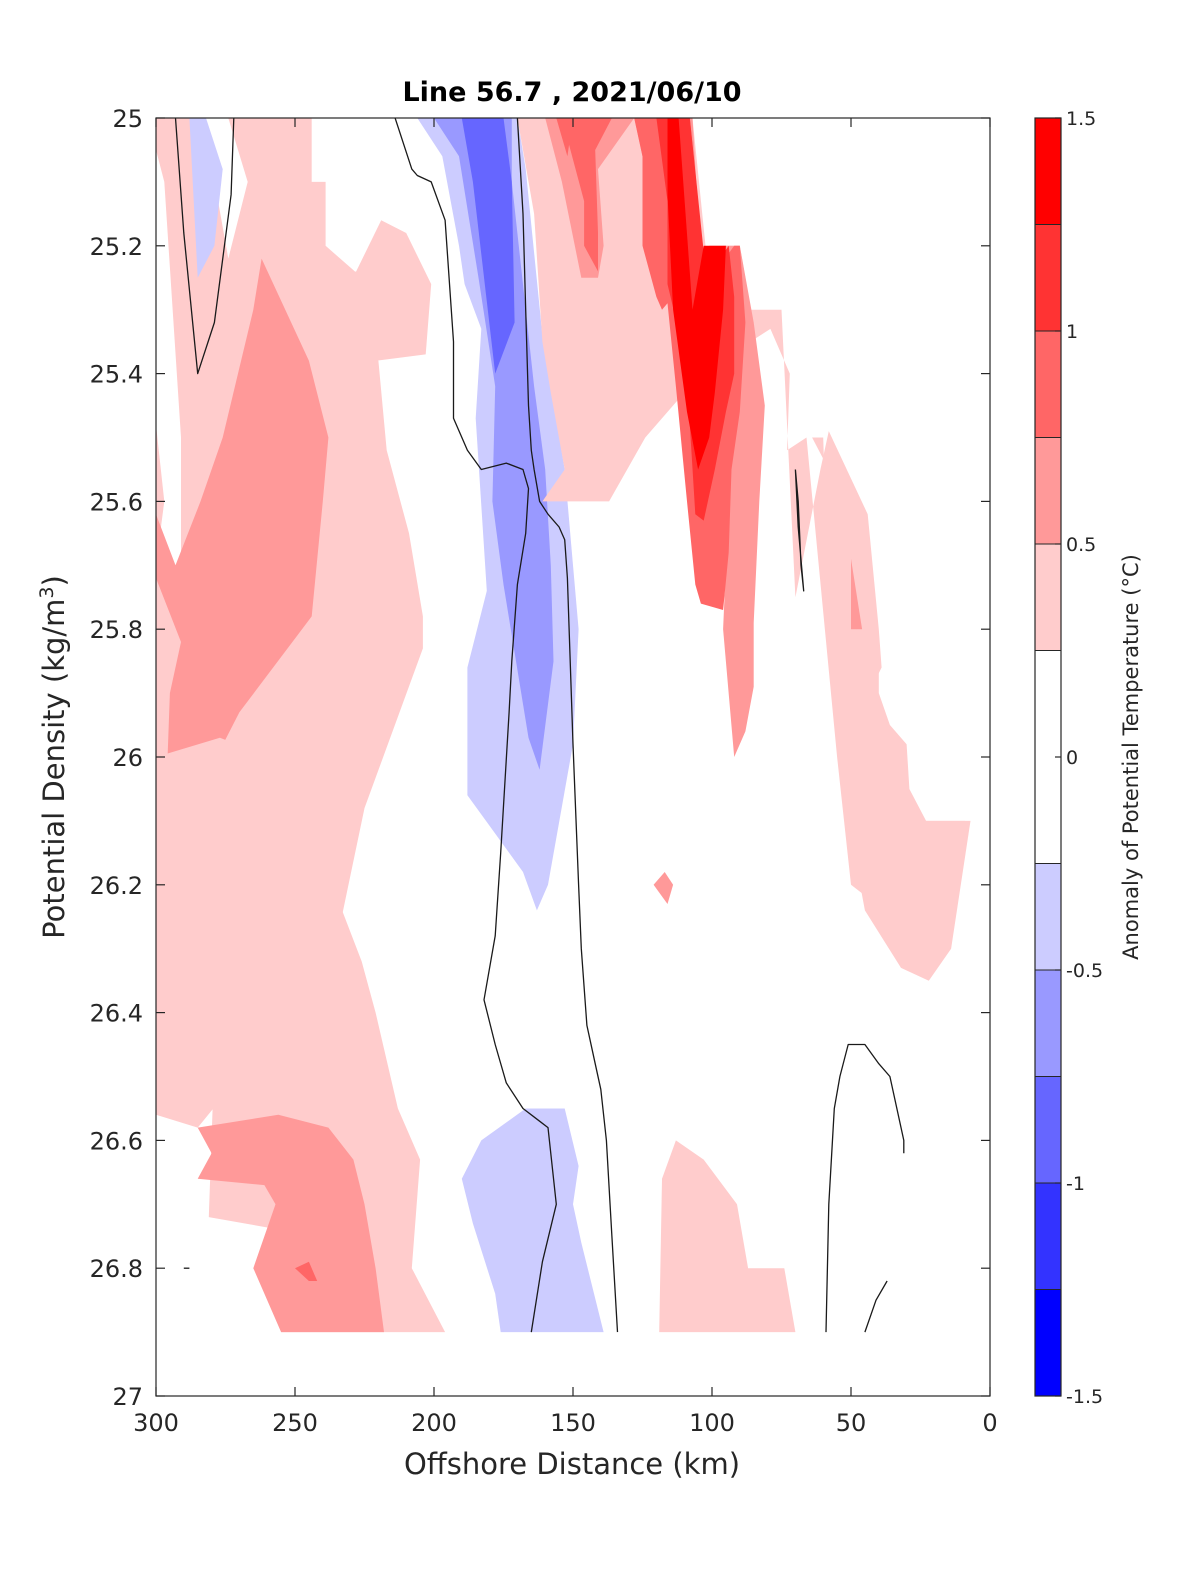 Image resolution: width=1200 pixels, height=1575 pixels. I want to click on contour-west-line, so click(204, 246).